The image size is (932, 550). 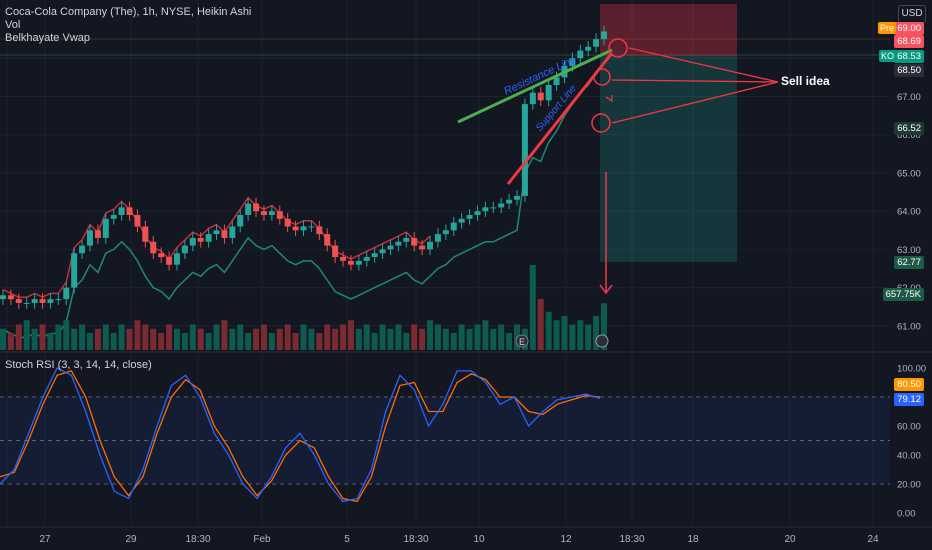 What do you see at coordinates (909, 28) in the screenshot?
I see `price-tag: 69.00` at bounding box center [909, 28].